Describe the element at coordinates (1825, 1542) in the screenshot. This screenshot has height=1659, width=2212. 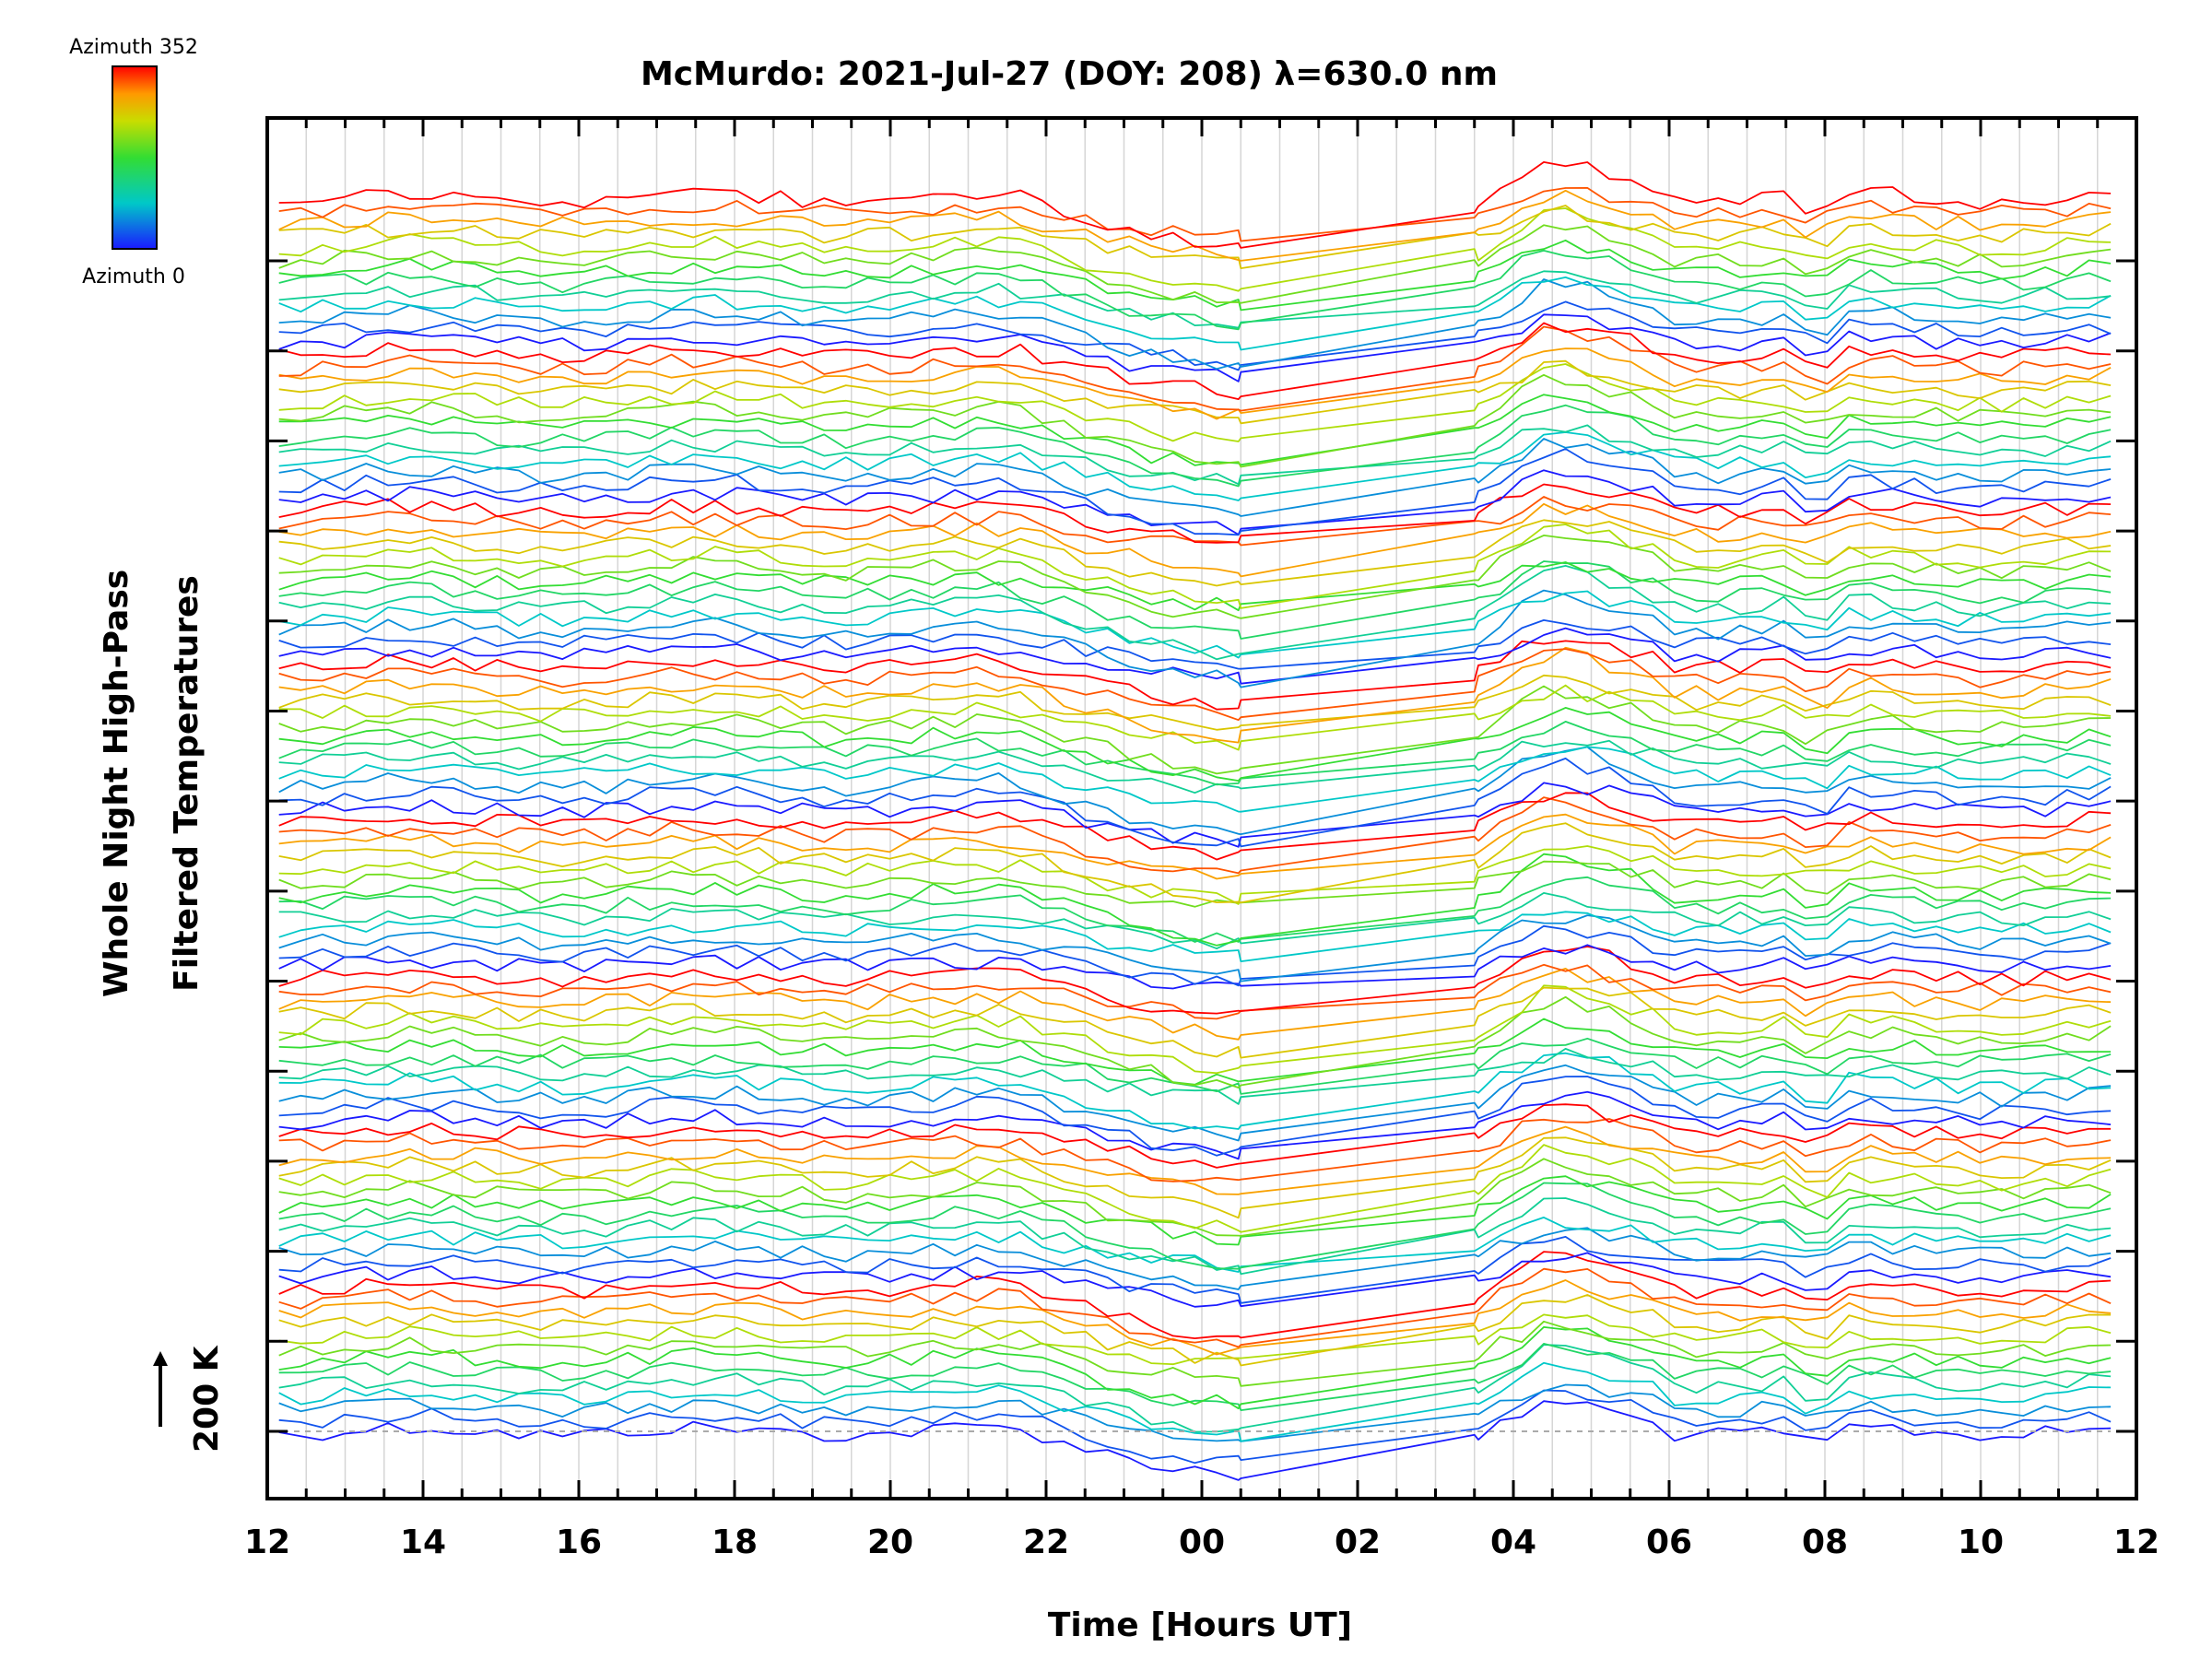
I see `x-tick-label: 08` at that location.